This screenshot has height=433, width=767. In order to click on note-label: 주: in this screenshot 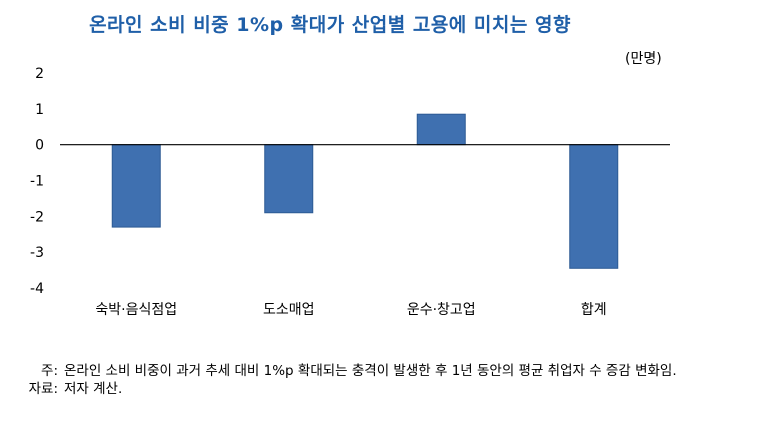, I will do `click(49, 371)`.